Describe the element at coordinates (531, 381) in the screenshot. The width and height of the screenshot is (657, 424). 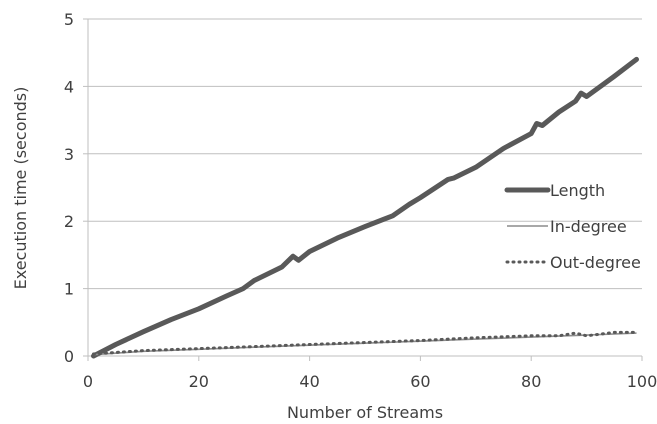
I see `x-tick-label-80: 80` at that location.